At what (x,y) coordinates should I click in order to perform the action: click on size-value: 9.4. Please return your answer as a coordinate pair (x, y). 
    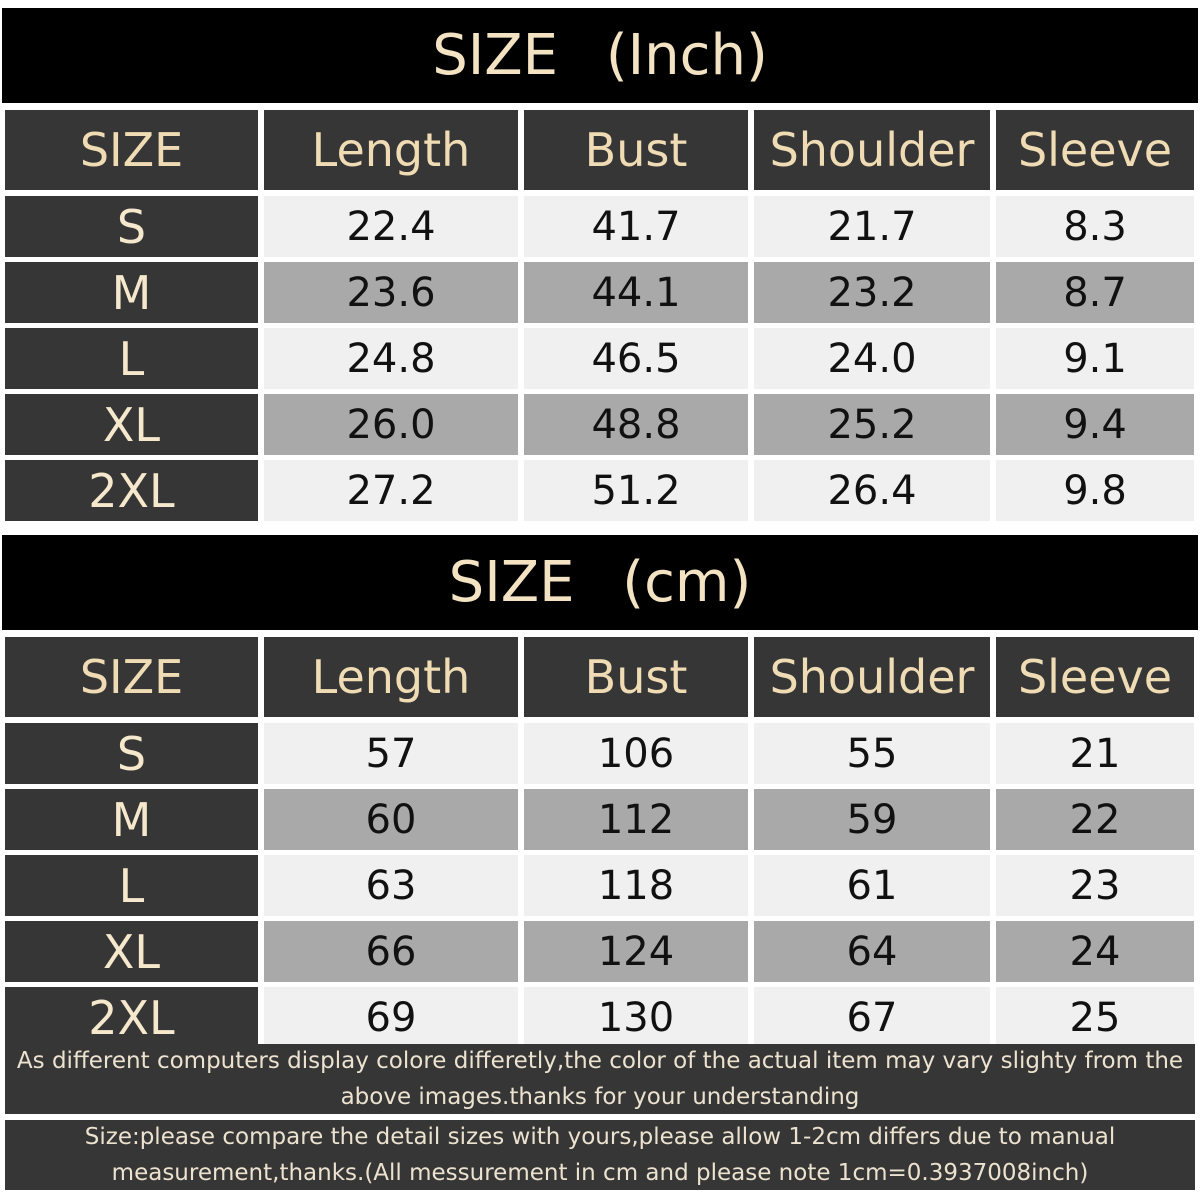
    Looking at the image, I should click on (1095, 424).